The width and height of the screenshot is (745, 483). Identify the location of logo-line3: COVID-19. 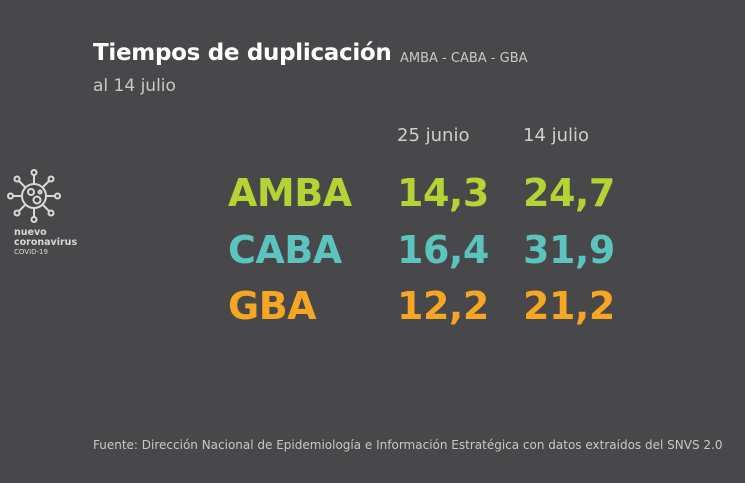
(31, 252).